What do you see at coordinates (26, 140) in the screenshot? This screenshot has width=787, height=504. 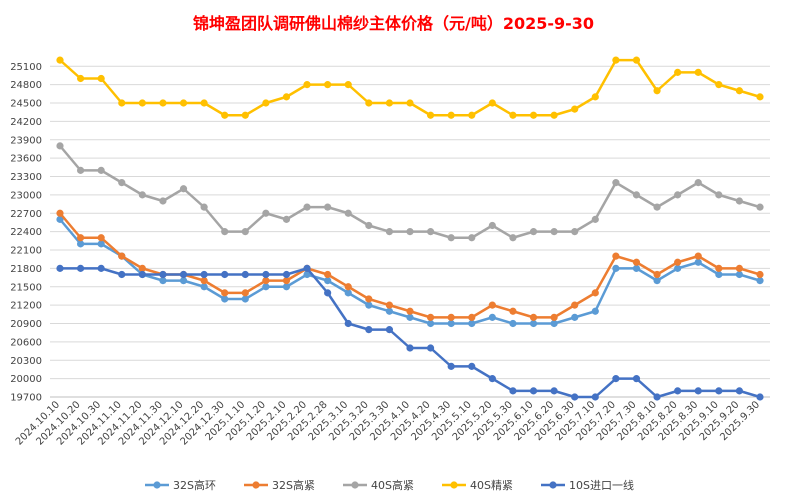 I see `y-tick-label: 23900` at bounding box center [26, 140].